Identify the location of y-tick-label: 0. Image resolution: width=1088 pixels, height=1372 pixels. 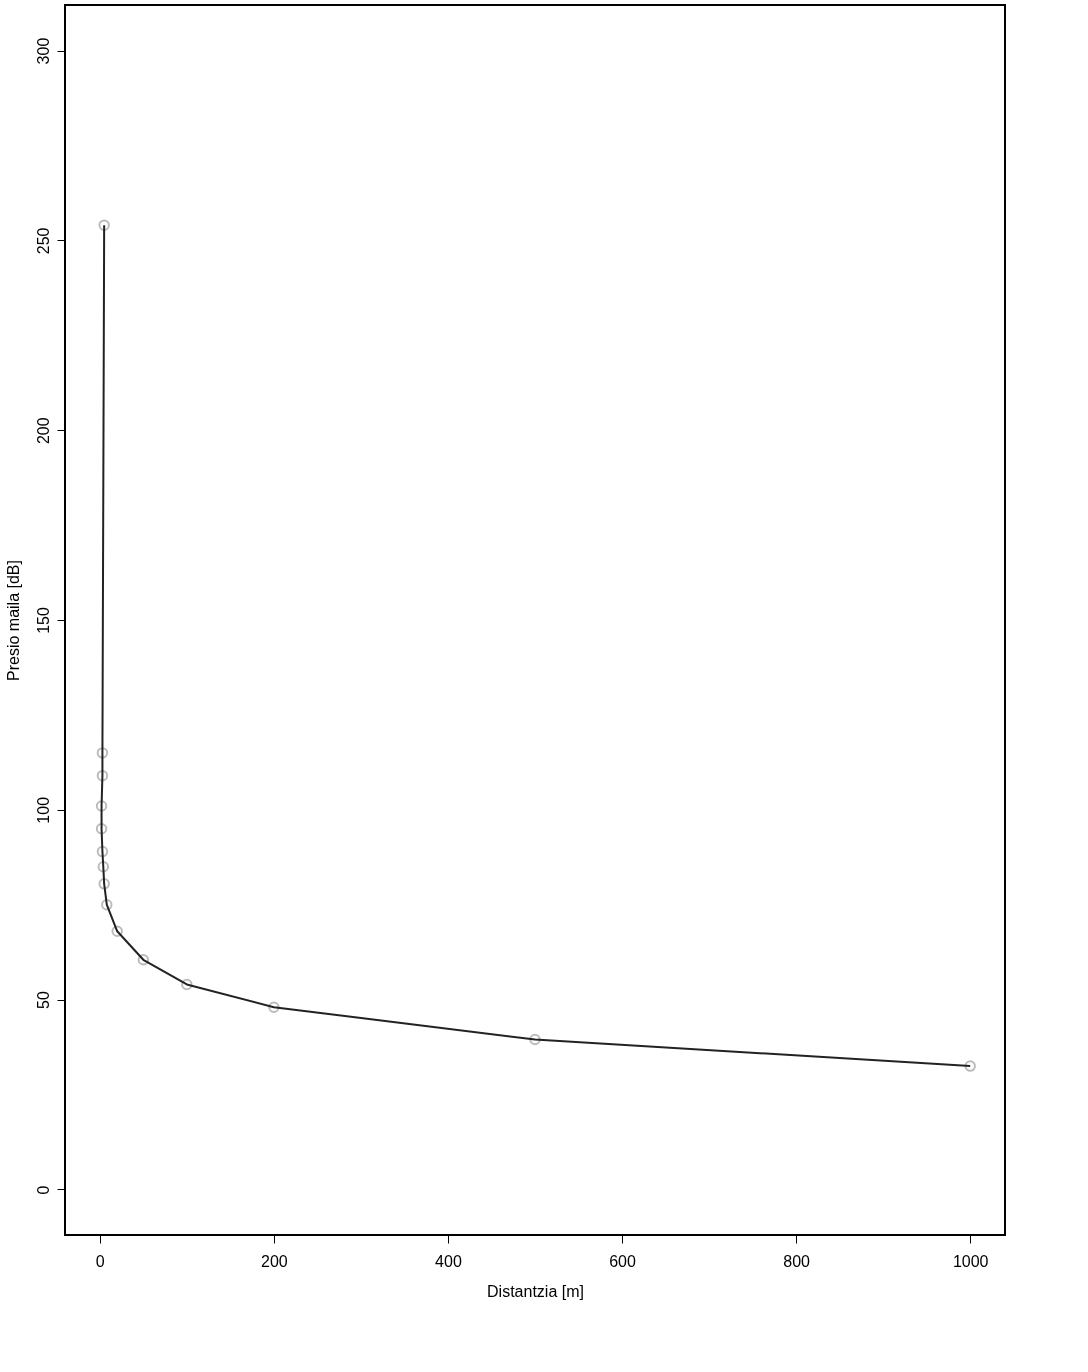
(43, 1190).